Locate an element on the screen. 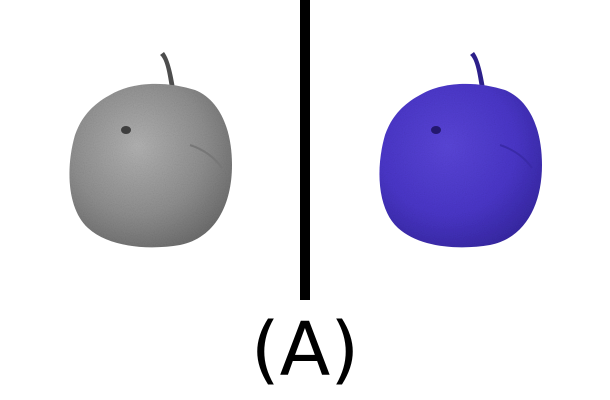  grayscale-pear-image is located at coordinates (151, 150).